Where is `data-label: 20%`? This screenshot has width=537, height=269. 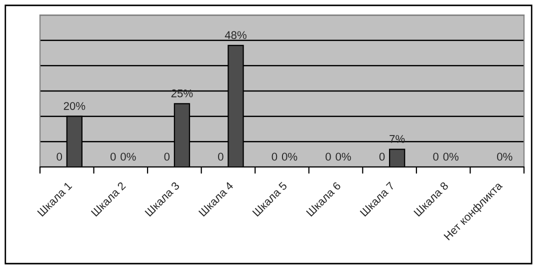
data-label: 20% is located at coordinates (75, 106).